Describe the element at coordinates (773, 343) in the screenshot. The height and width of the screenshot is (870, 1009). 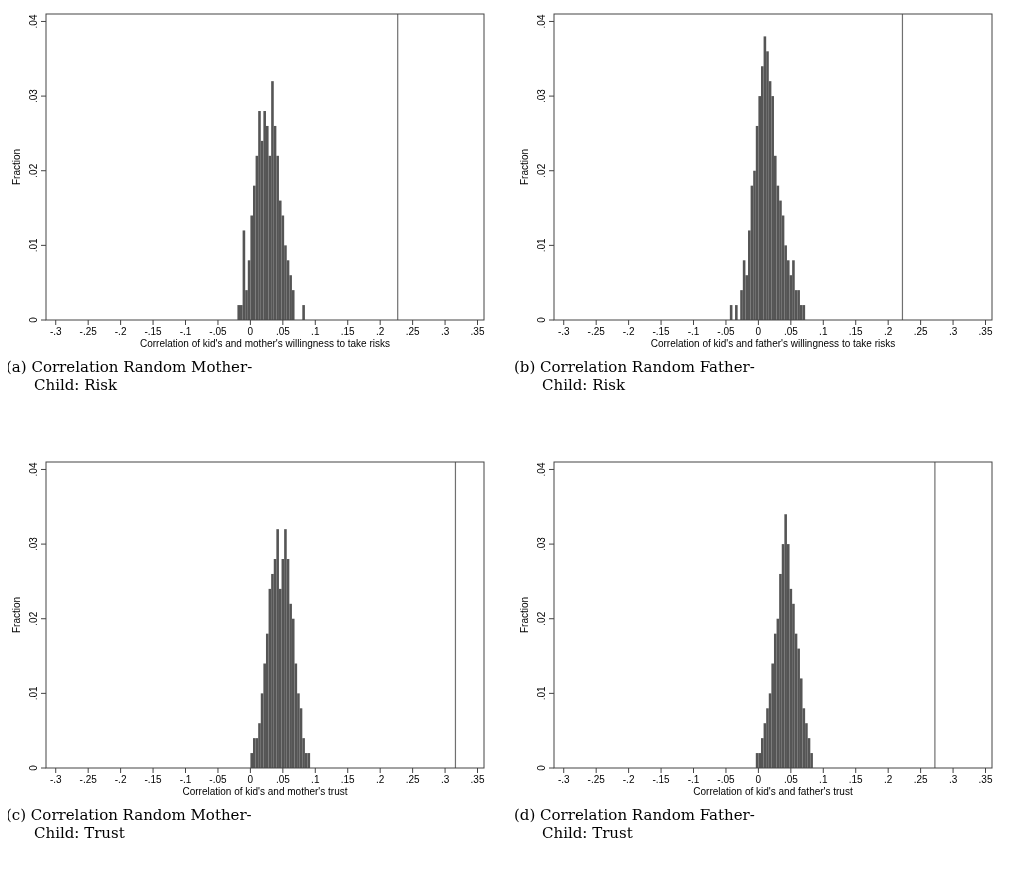
I see `x-axis-title: Correlation of kid's and father's willingness to take risks` at that location.